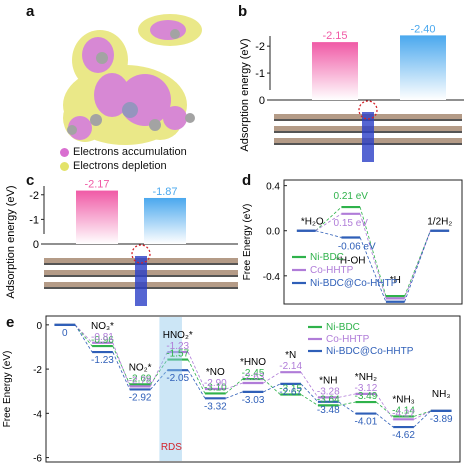 This screenshot has width=466, height=466. Describe the element at coordinates (439, 222) in the screenshot. I see `step-label: 1/2H₂` at that location.